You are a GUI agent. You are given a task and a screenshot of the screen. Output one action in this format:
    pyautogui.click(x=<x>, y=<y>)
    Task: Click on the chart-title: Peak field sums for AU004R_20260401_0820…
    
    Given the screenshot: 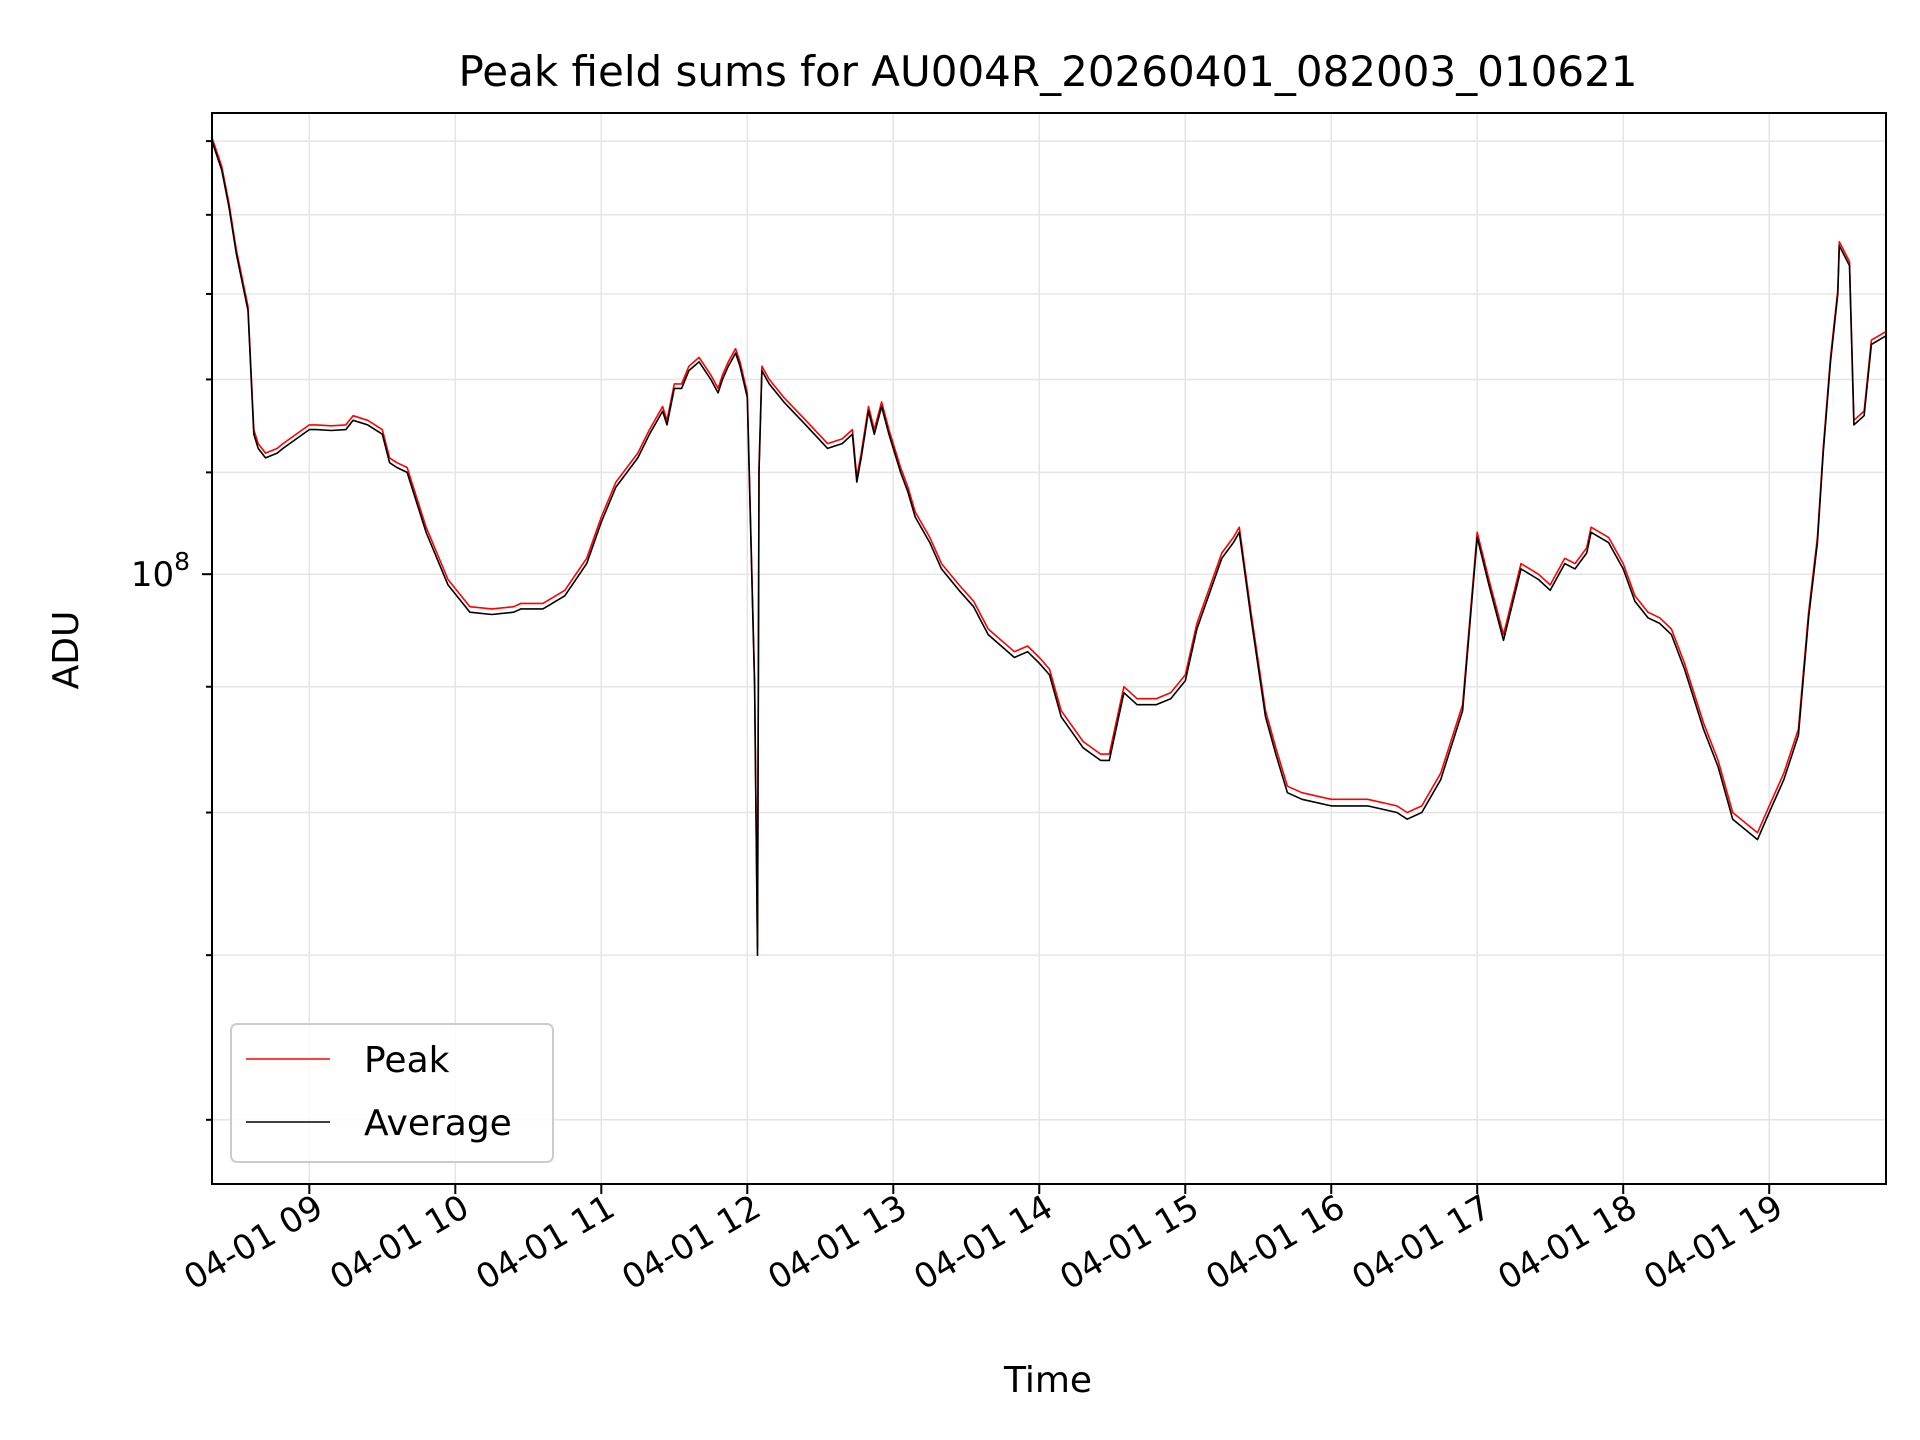 What is the action you would take?
    pyautogui.click(x=1047, y=71)
    